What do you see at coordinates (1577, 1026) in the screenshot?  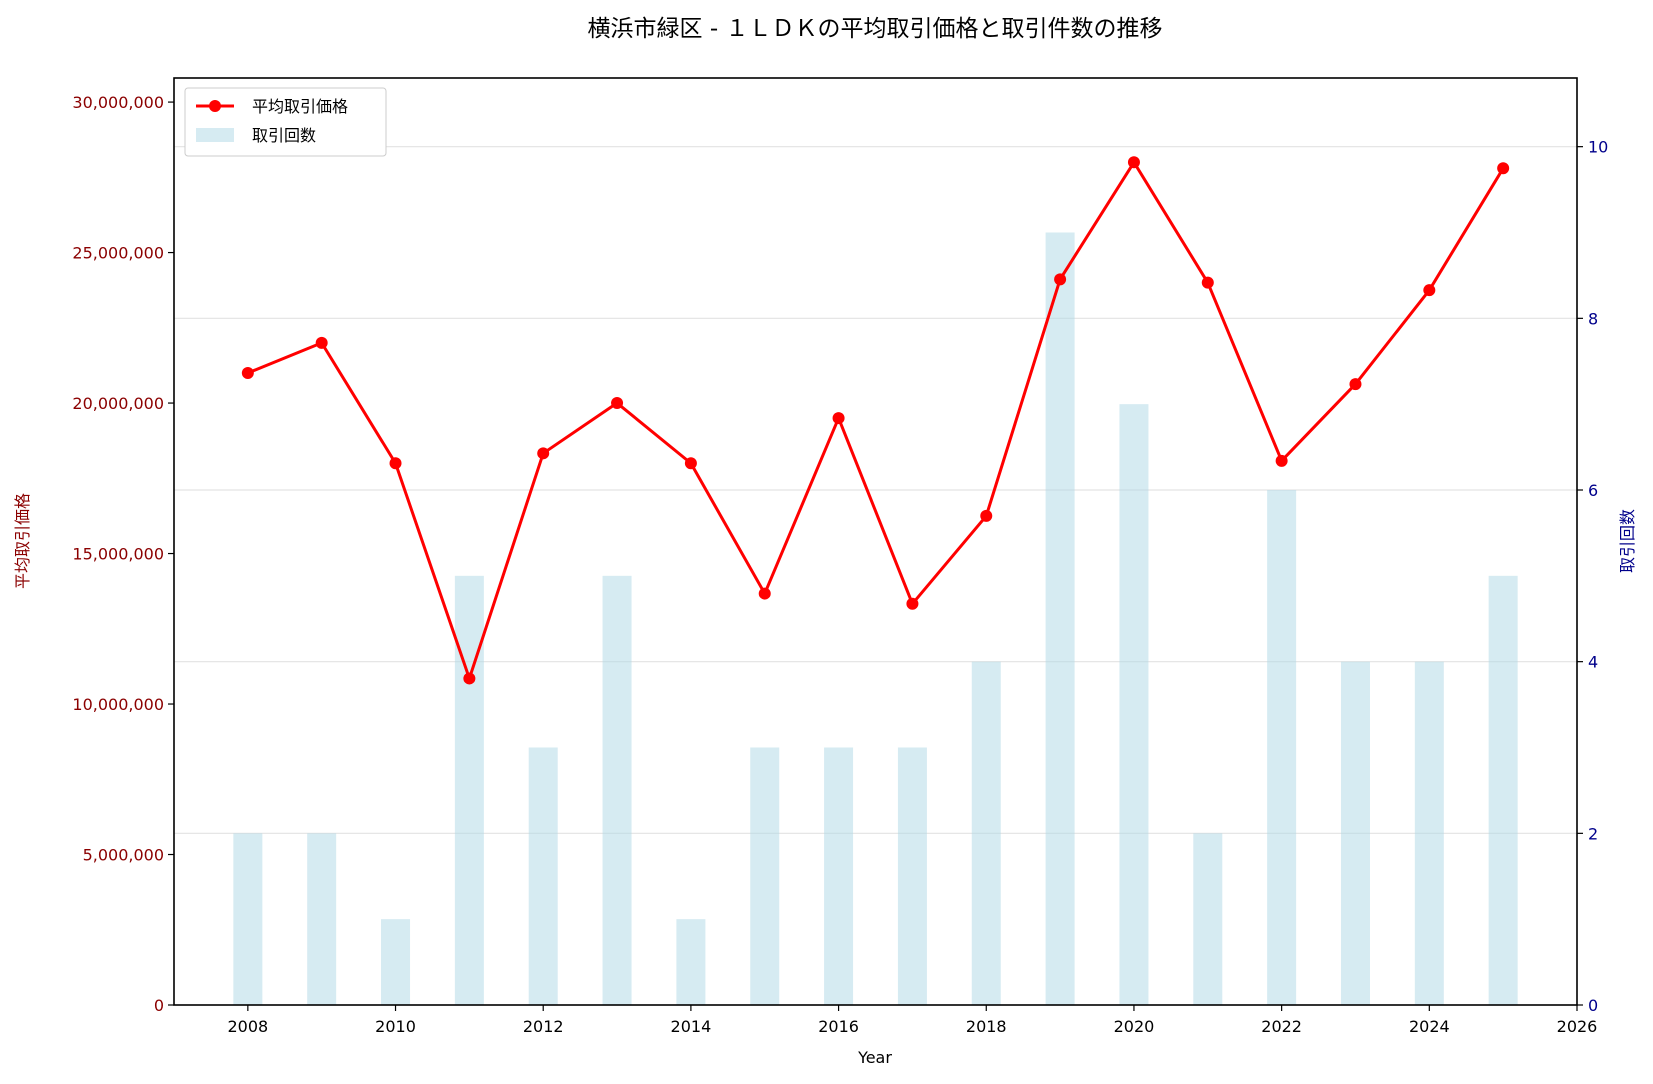 I see `x-tick-label: 2026` at bounding box center [1577, 1026].